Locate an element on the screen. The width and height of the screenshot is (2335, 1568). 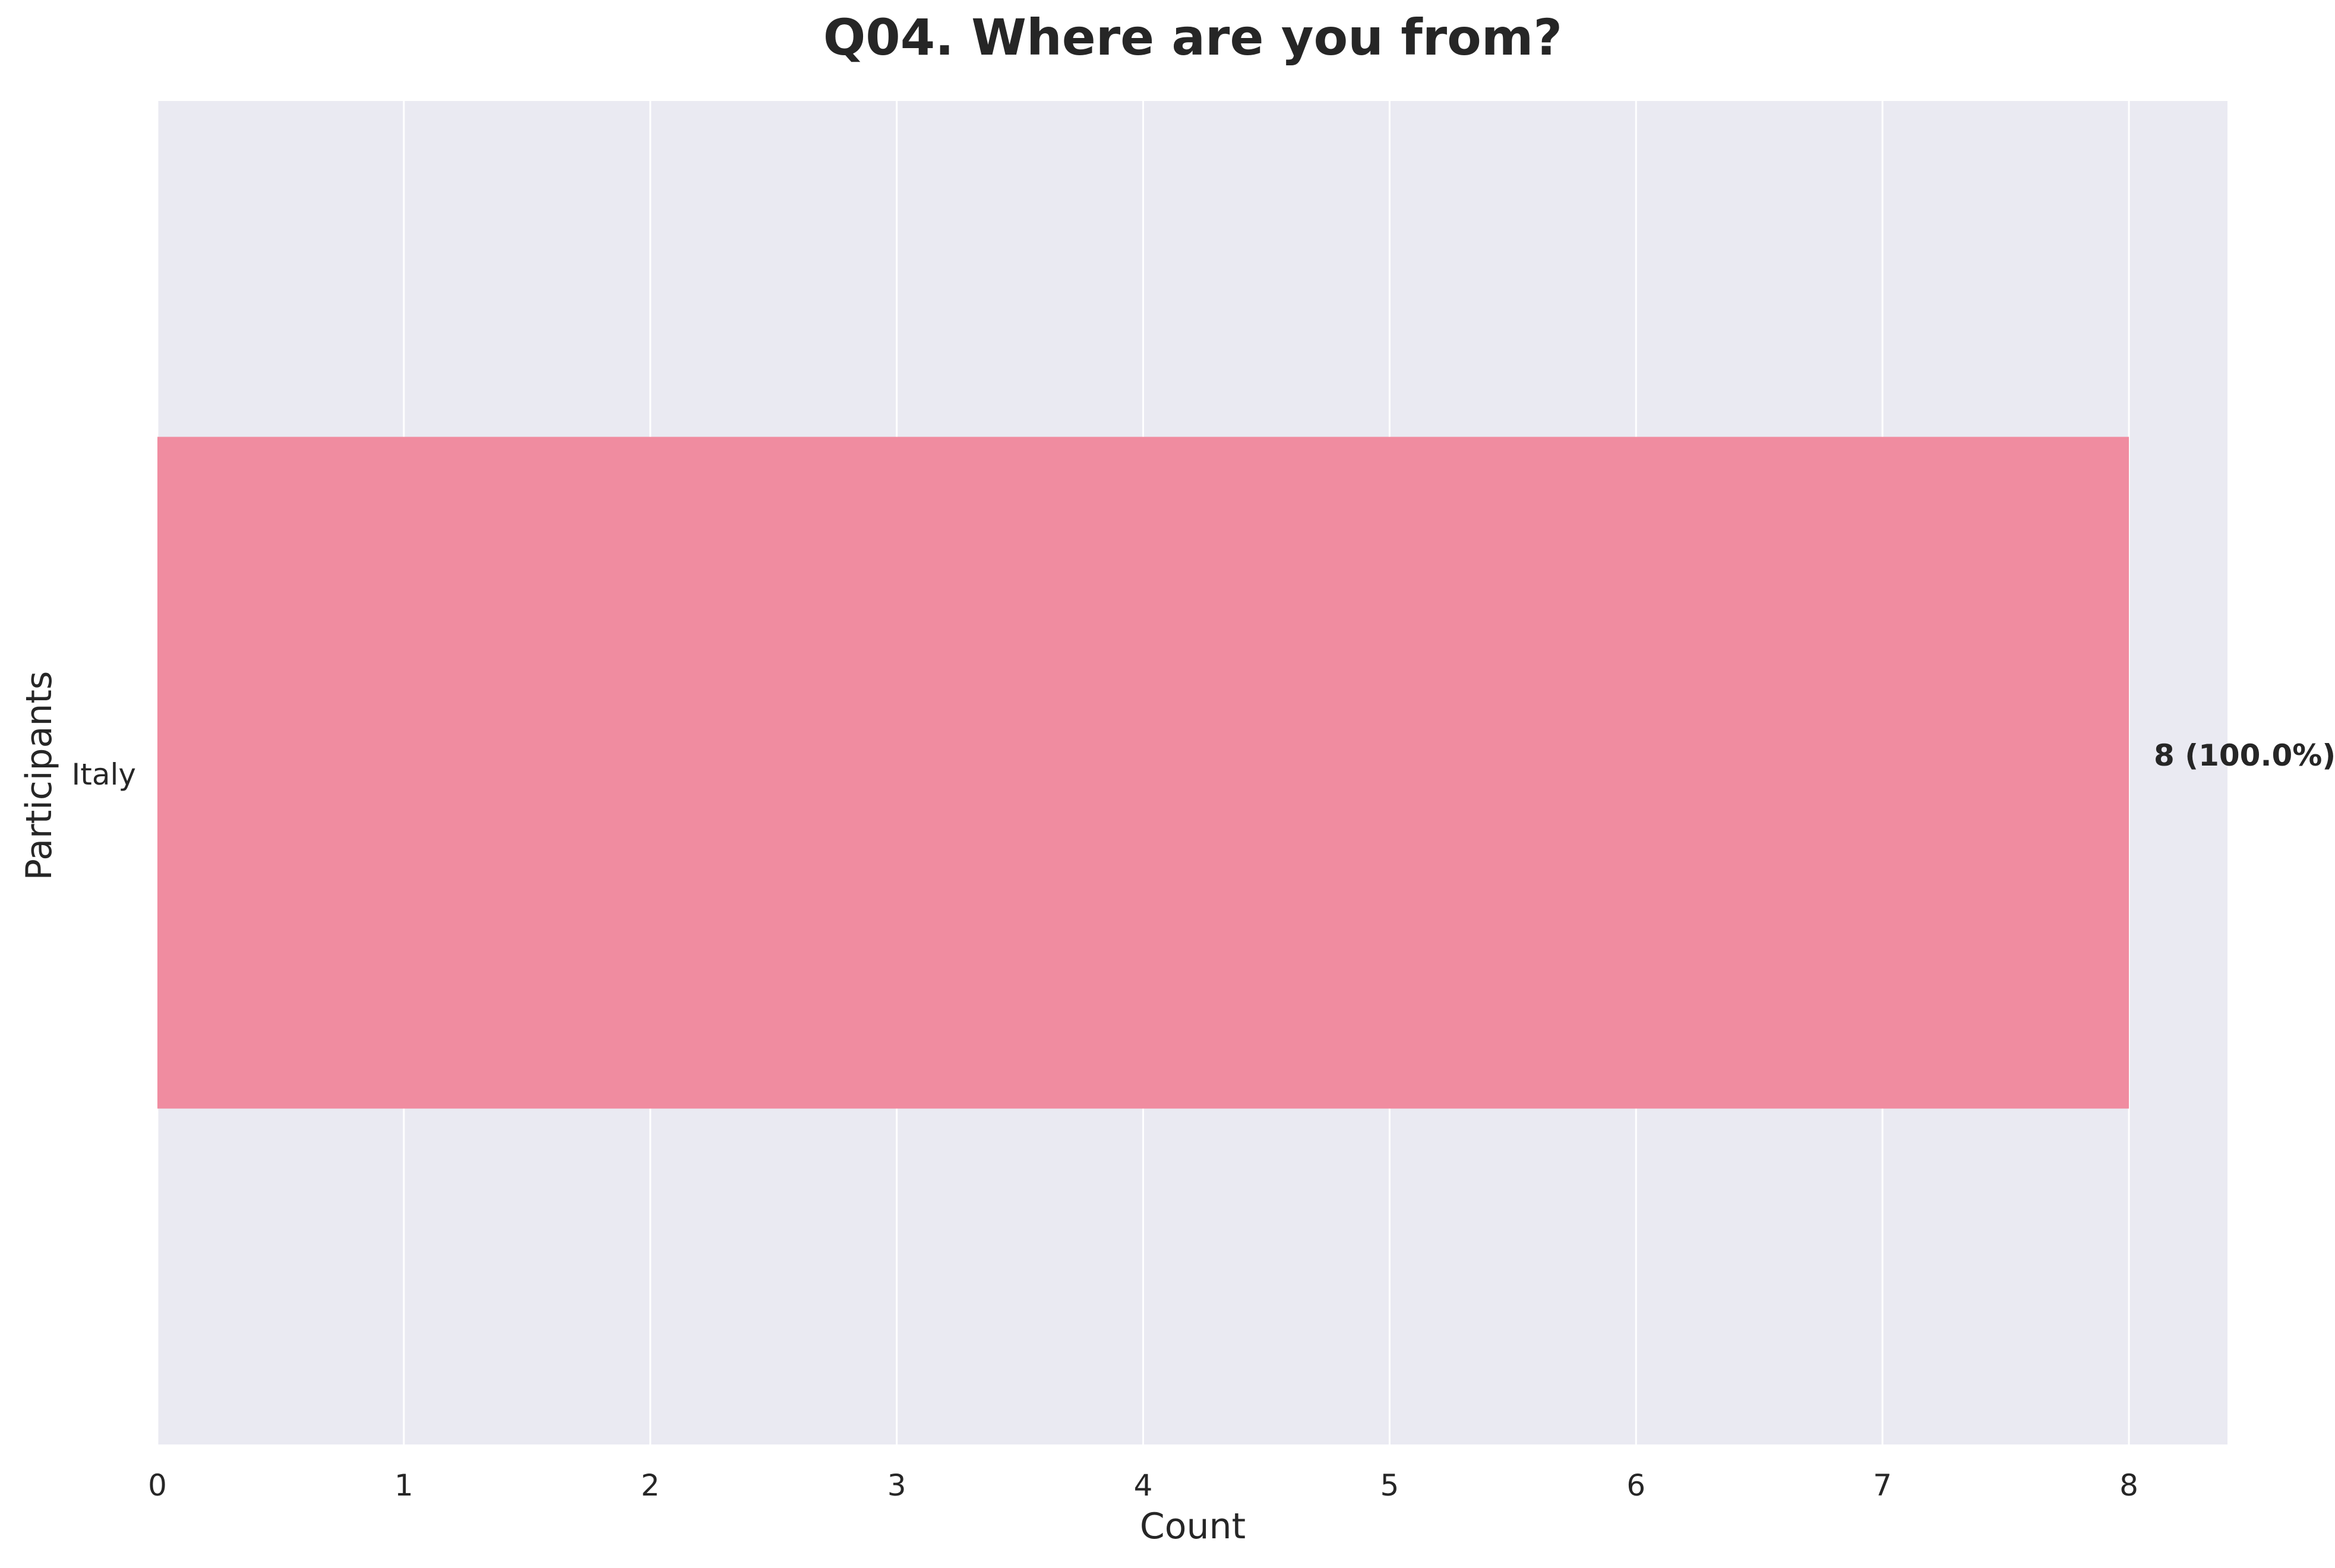
x-tick-label: 4 is located at coordinates (1143, 1486).